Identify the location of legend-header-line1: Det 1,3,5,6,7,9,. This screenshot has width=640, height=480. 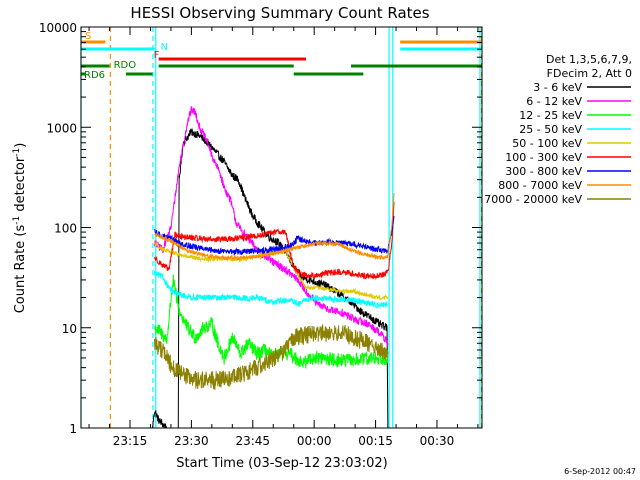
(589, 59).